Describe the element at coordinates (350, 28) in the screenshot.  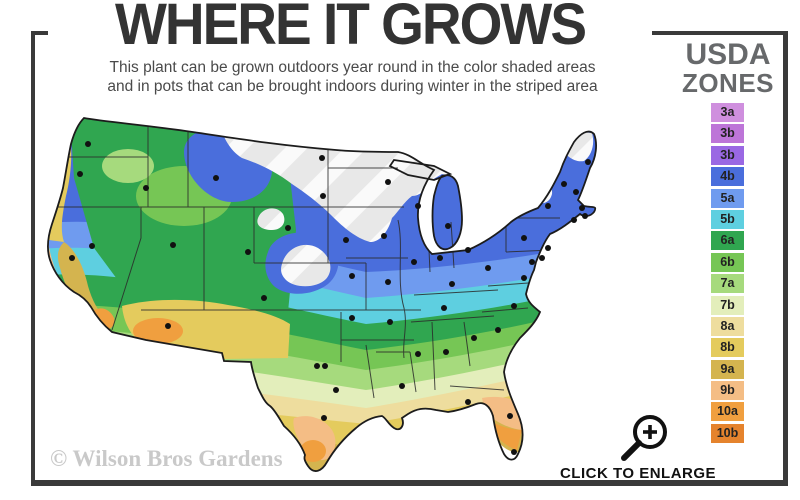
I see `page-title: WHERE IT GROWS` at that location.